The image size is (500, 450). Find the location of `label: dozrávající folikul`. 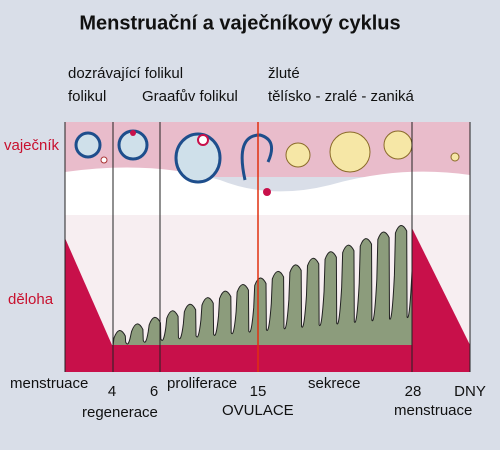

label: dozrávající folikul is located at coordinates (125, 73).